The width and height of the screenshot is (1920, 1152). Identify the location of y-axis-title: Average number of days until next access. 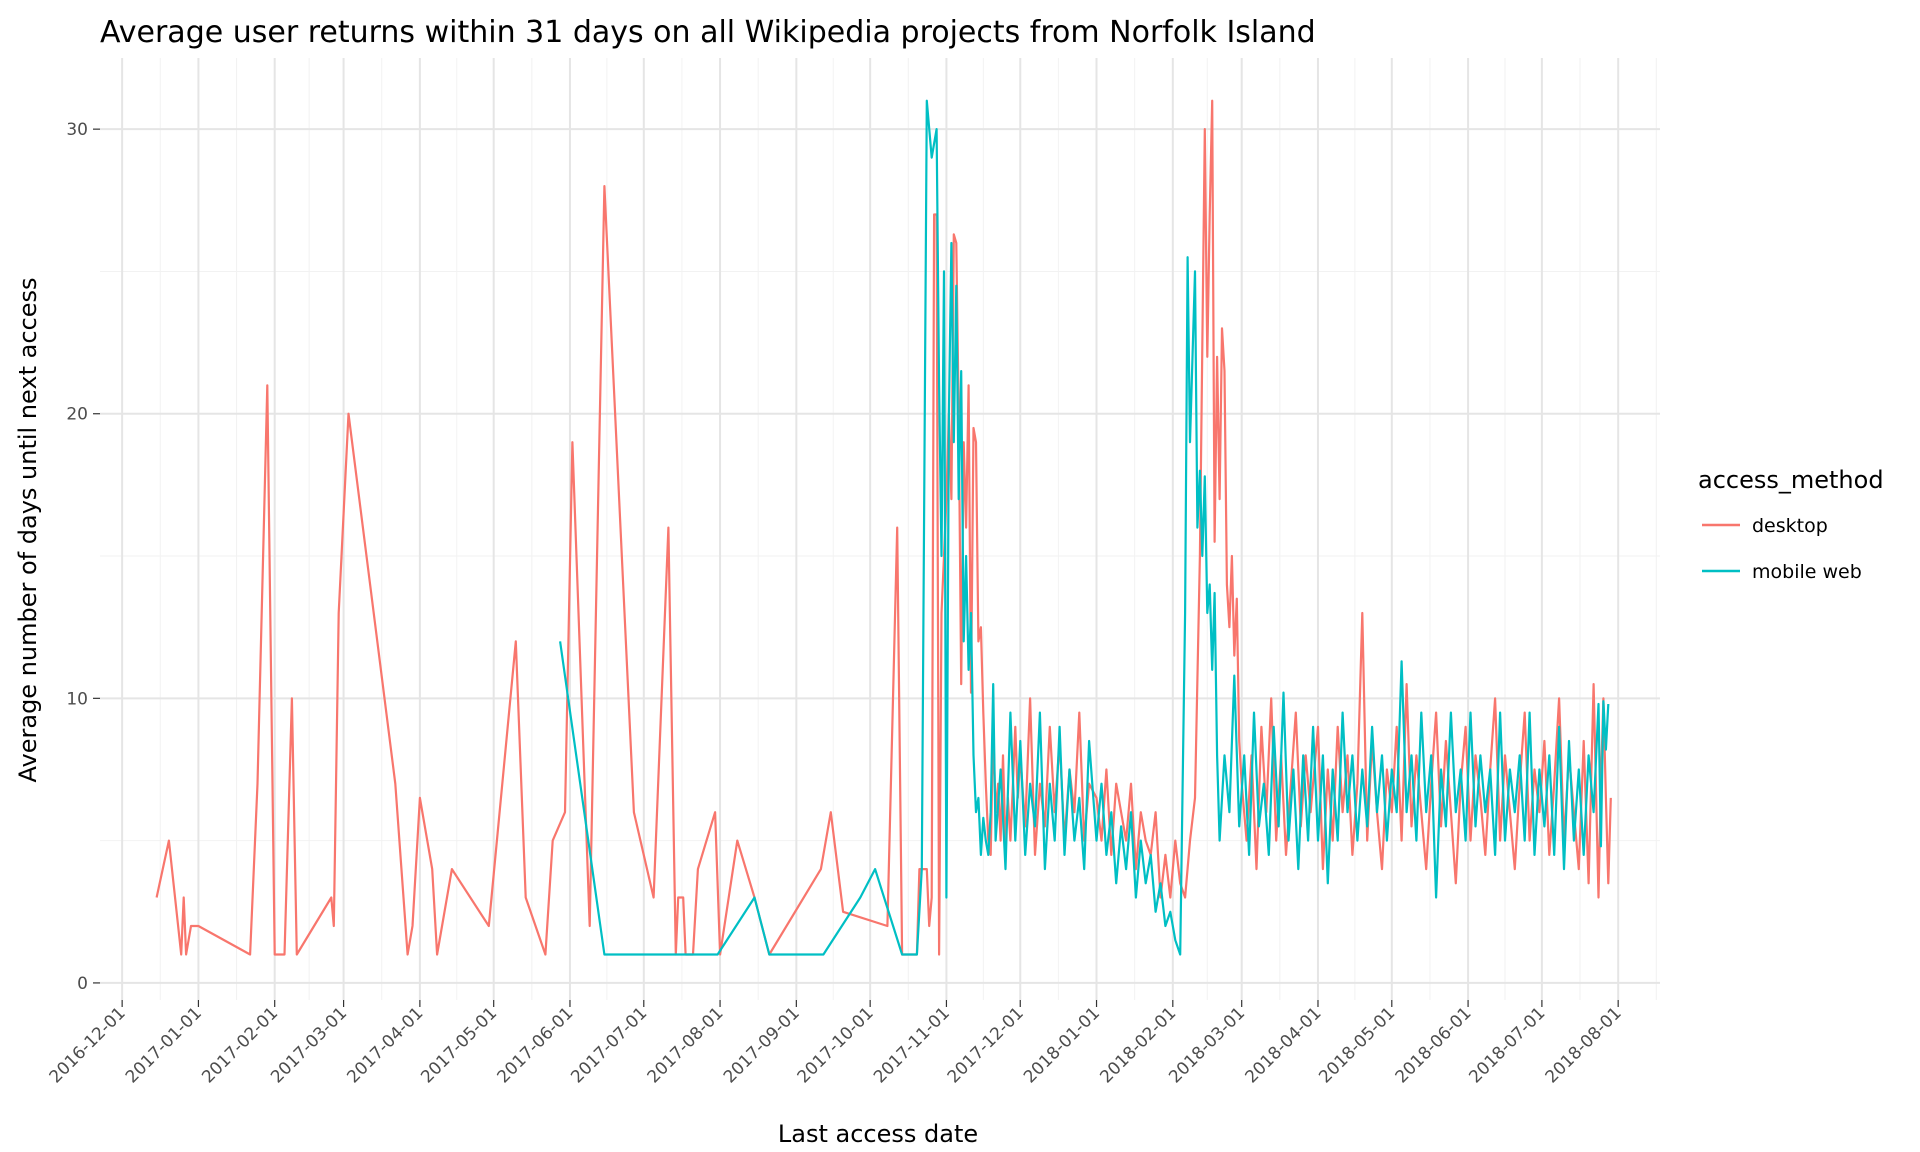
(28, 530).